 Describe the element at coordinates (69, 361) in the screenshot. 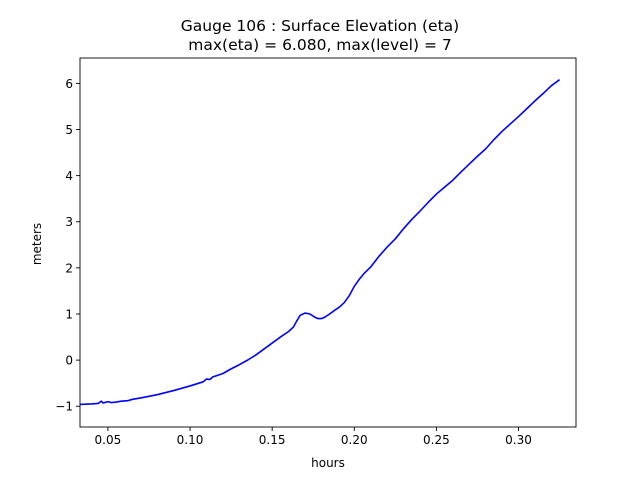

I see `y-tick-label: 0` at that location.